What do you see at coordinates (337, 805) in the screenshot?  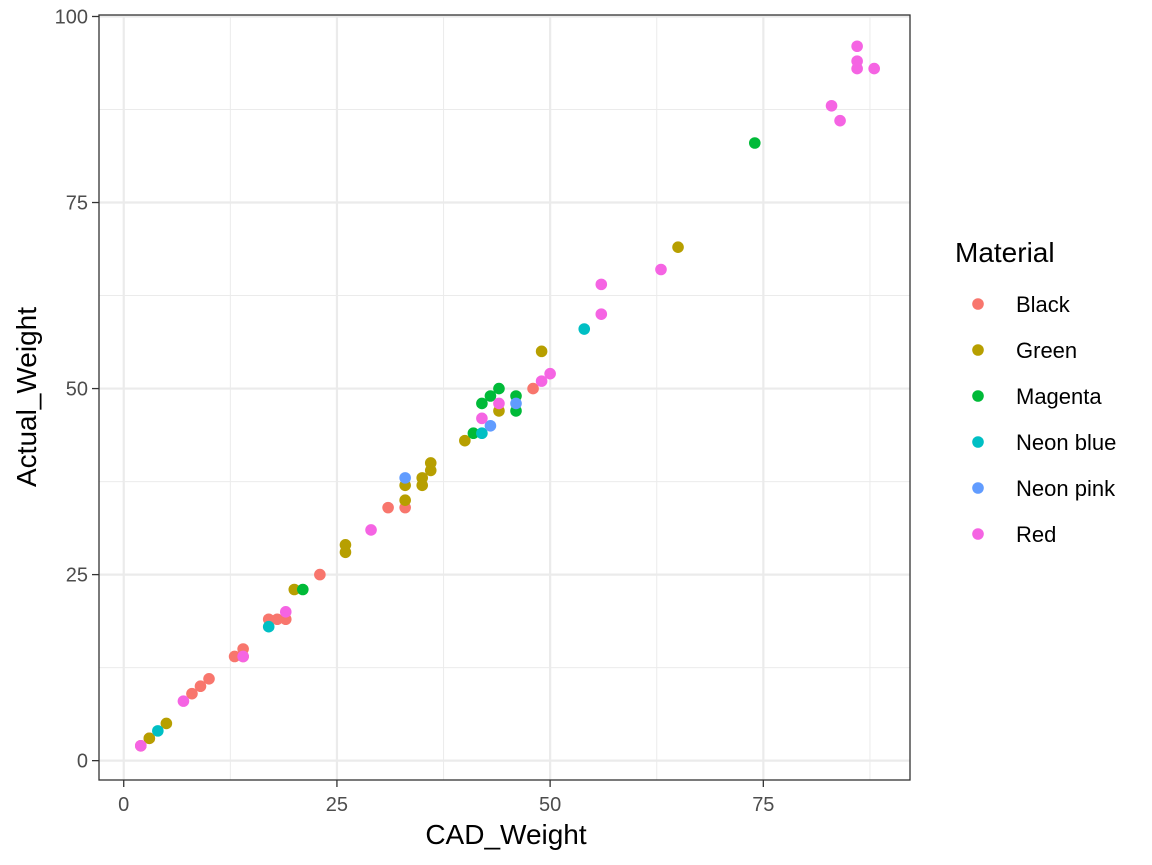 I see `x-tick-label: 25` at bounding box center [337, 805].